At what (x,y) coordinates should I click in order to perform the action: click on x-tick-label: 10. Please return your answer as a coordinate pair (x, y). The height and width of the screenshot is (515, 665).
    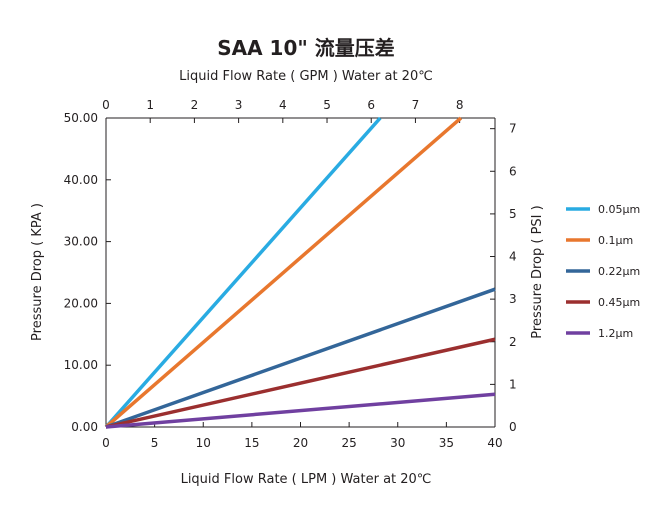
    Looking at the image, I should click on (203, 443).